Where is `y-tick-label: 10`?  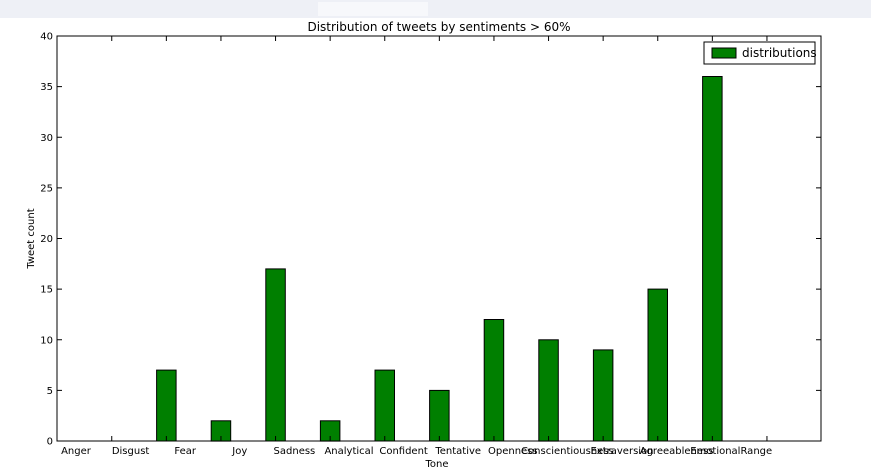
y-tick-label: 10 is located at coordinates (46, 340).